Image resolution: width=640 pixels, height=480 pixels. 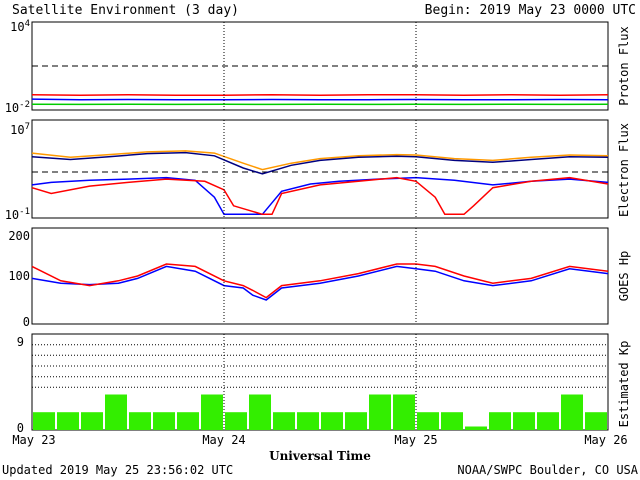 What do you see at coordinates (320, 360) in the screenshot?
I see `kp-gridlines` at bounding box center [320, 360].